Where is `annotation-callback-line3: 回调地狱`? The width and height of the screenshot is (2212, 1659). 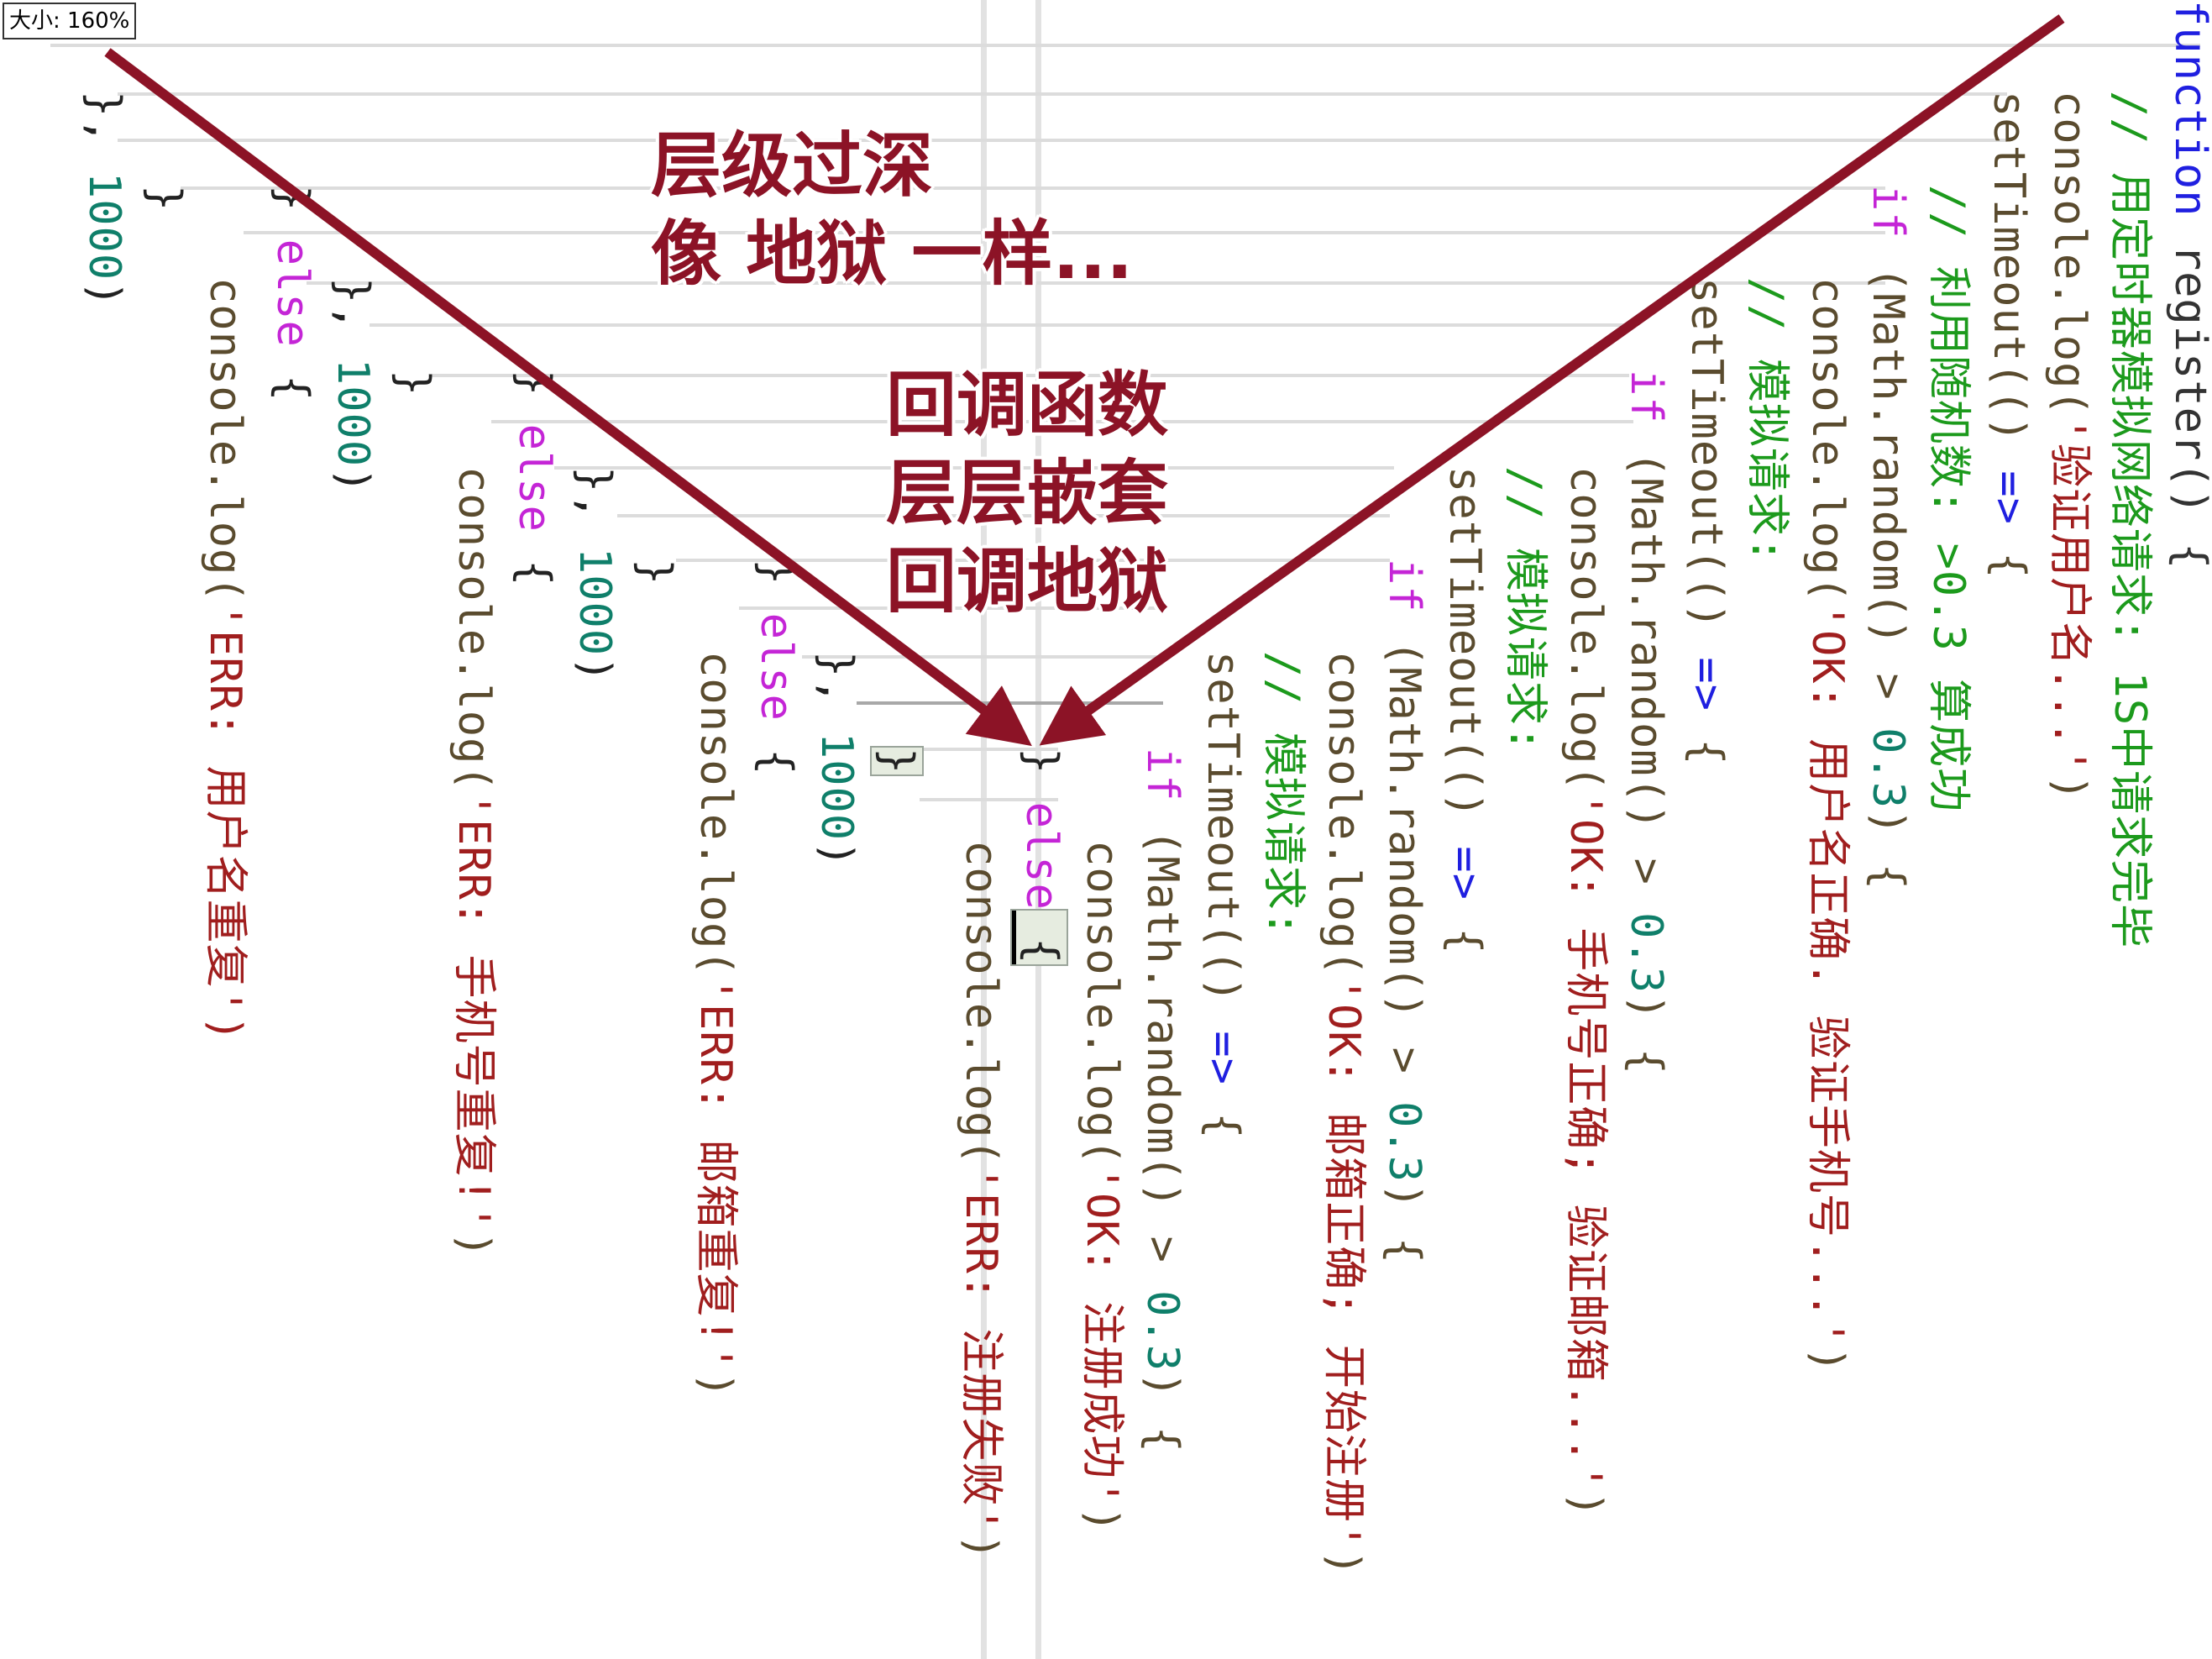 annotation-callback-line3: 回调地狱 is located at coordinates (1027, 581).